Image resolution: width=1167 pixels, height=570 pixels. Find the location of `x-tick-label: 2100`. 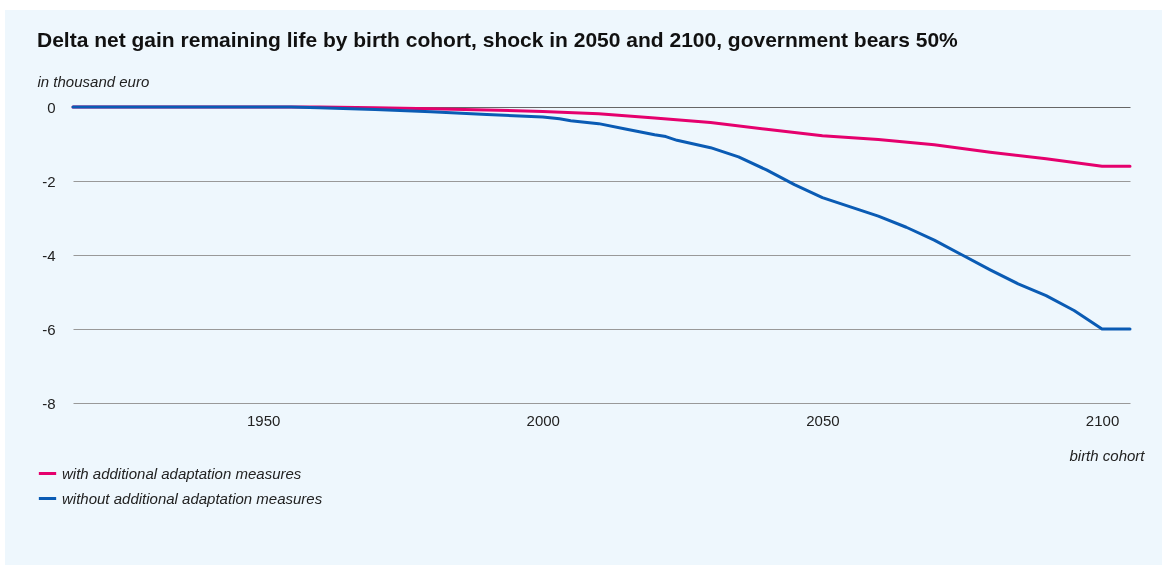

x-tick-label: 2100 is located at coordinates (1102, 420).